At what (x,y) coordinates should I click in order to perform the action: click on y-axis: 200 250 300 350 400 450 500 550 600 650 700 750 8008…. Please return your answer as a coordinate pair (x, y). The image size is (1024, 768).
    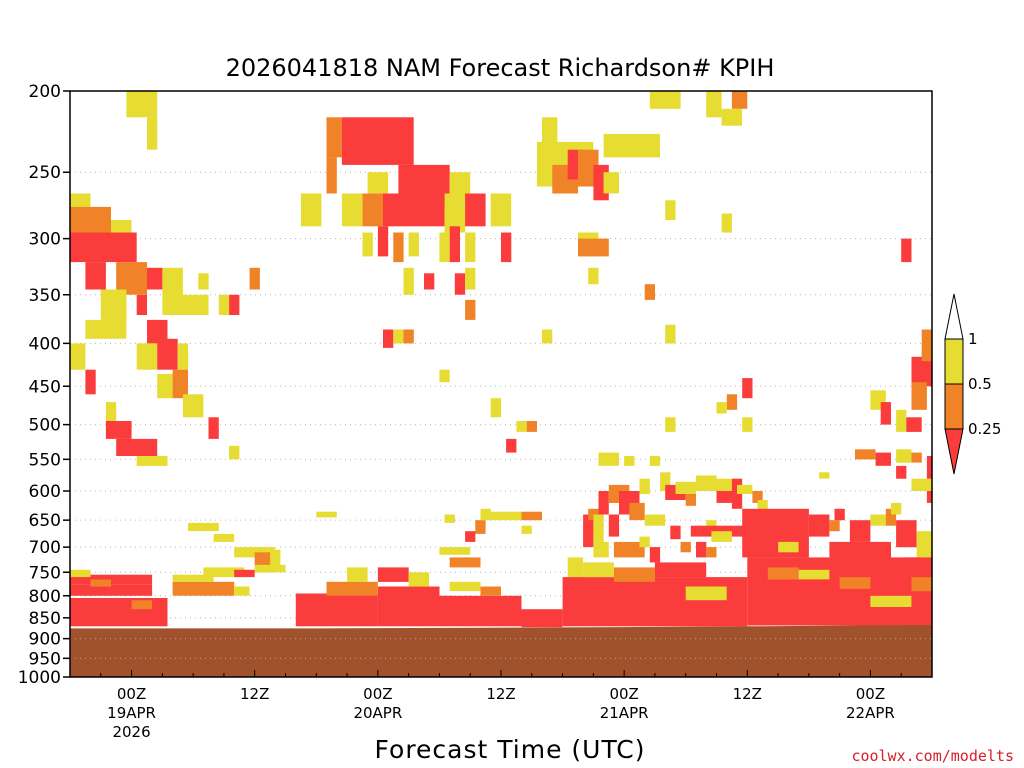
    Looking at the image, I should click on (44, 385).